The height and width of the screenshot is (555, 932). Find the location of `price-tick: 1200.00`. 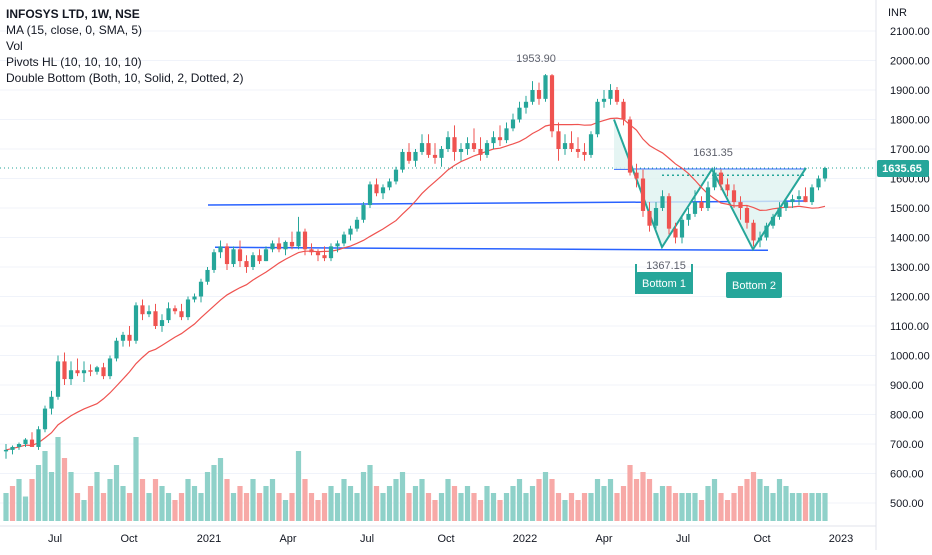

price-tick: 1200.00 is located at coordinates (910, 298).